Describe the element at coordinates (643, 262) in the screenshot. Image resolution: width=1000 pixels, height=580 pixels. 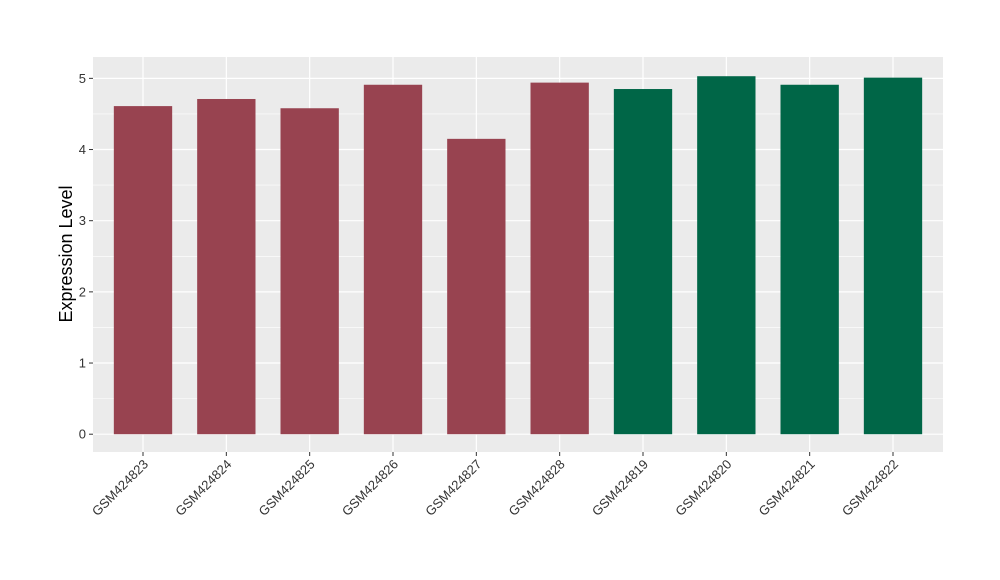
I see `bar-GSM424819` at that location.